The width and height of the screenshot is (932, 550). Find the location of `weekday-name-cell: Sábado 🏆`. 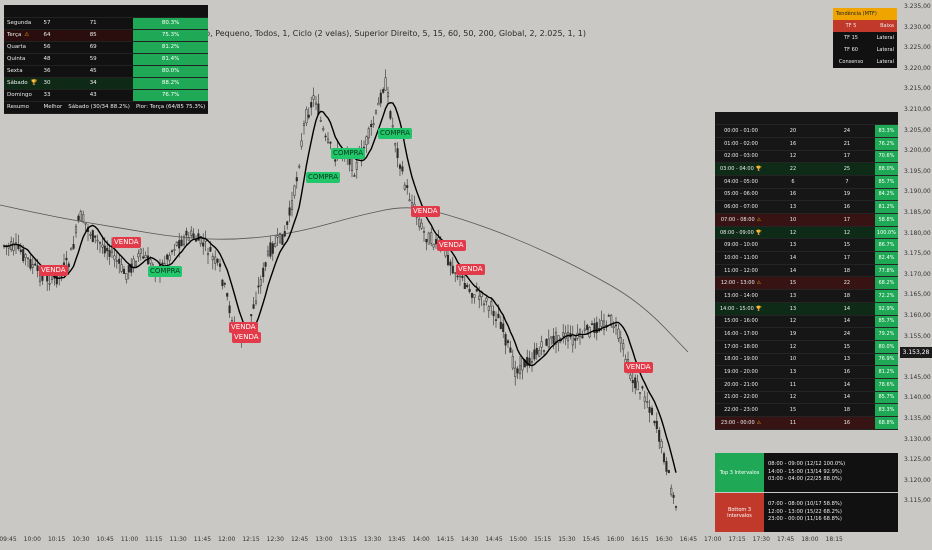

weekday-name-cell: Sábado 🏆 is located at coordinates (22, 83).